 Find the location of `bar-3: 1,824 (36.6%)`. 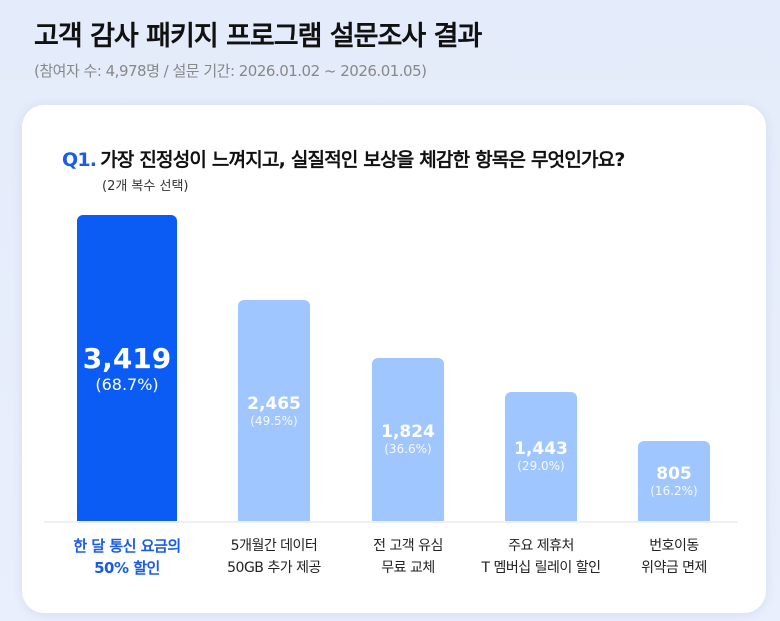

bar-3: 1,824 (36.6%) is located at coordinates (408, 439).